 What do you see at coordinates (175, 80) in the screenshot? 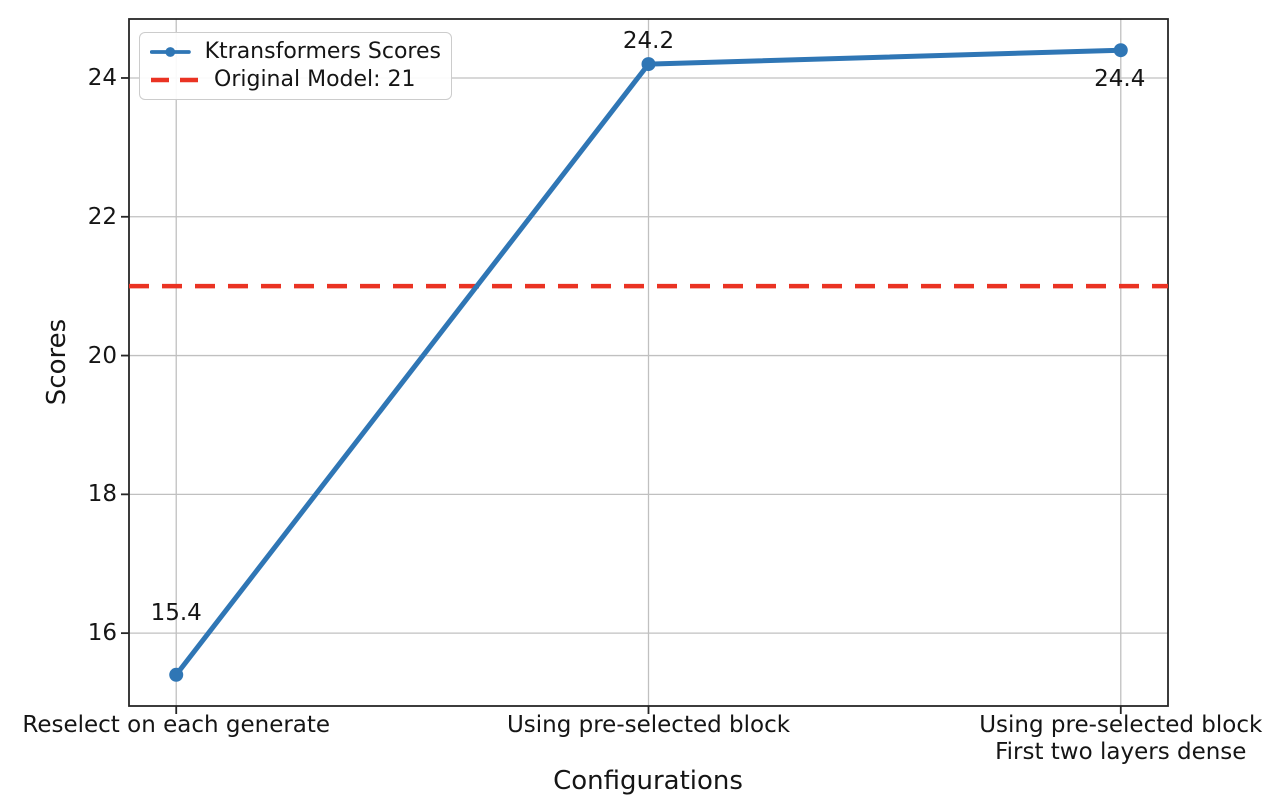
I see `dashed-line-icon` at bounding box center [175, 80].